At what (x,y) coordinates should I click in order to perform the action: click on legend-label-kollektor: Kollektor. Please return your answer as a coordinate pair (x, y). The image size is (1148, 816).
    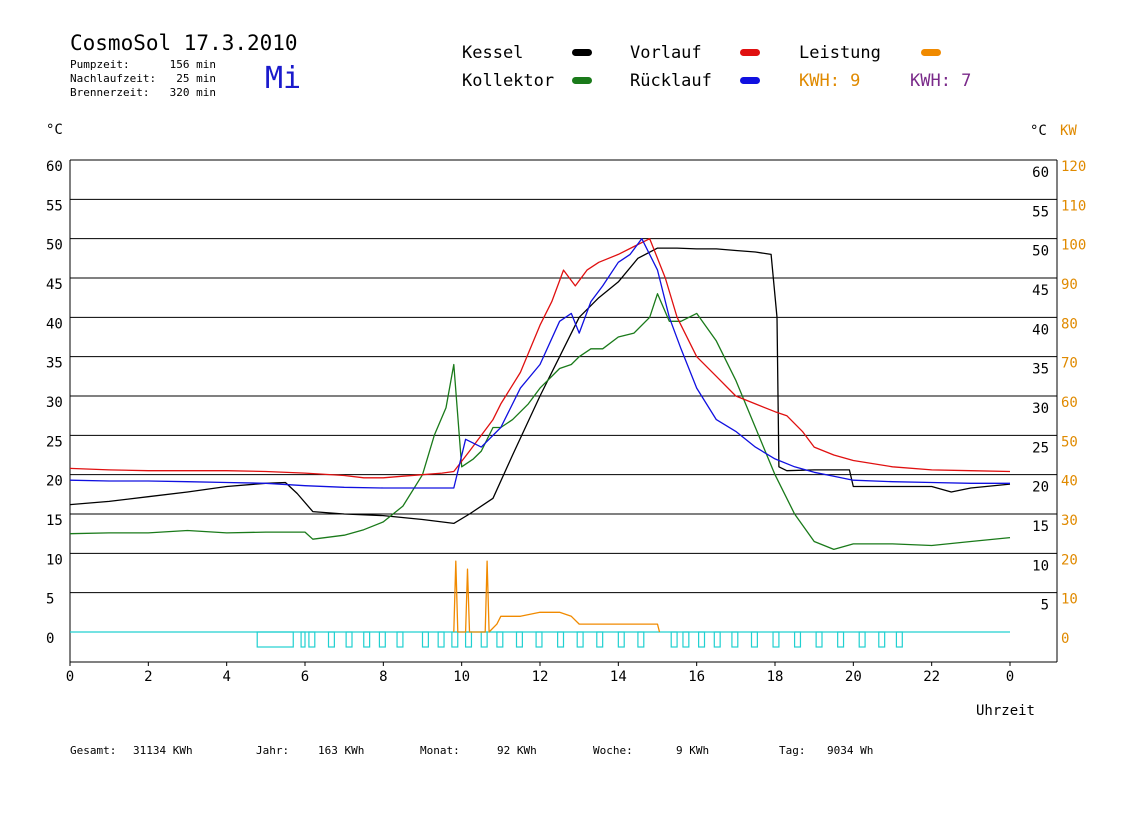
    Looking at the image, I should click on (508, 81).